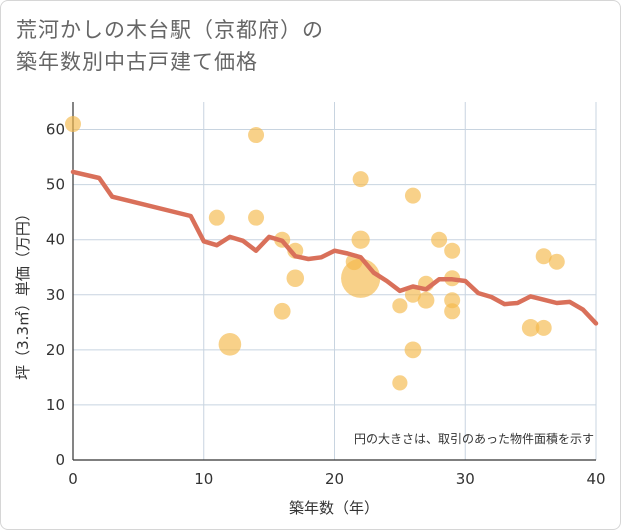 This screenshot has width=621, height=530. I want to click on y-tick-label: 60, so click(55, 130).